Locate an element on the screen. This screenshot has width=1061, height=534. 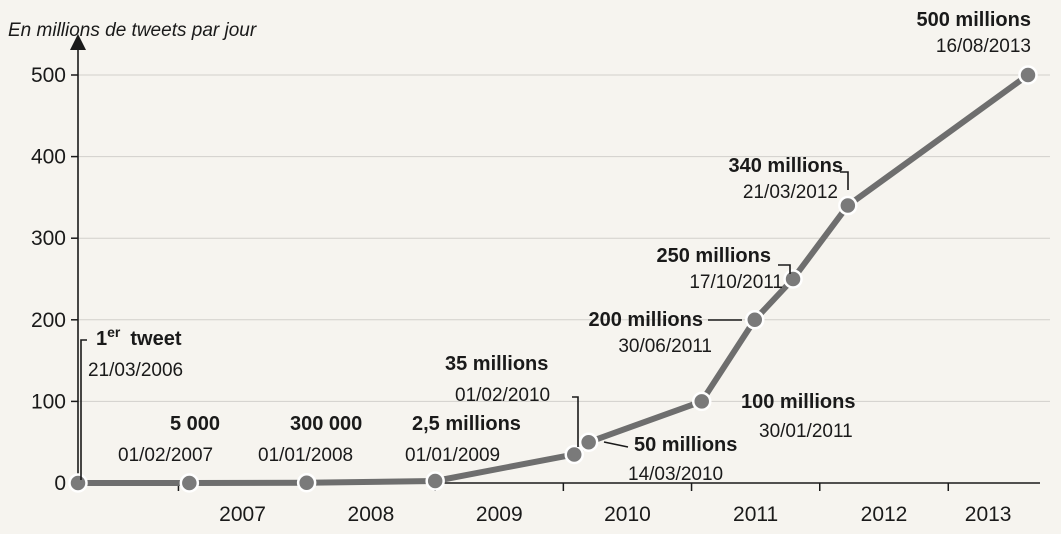
date-label-10: 16/08/2013 is located at coordinates (983, 46).